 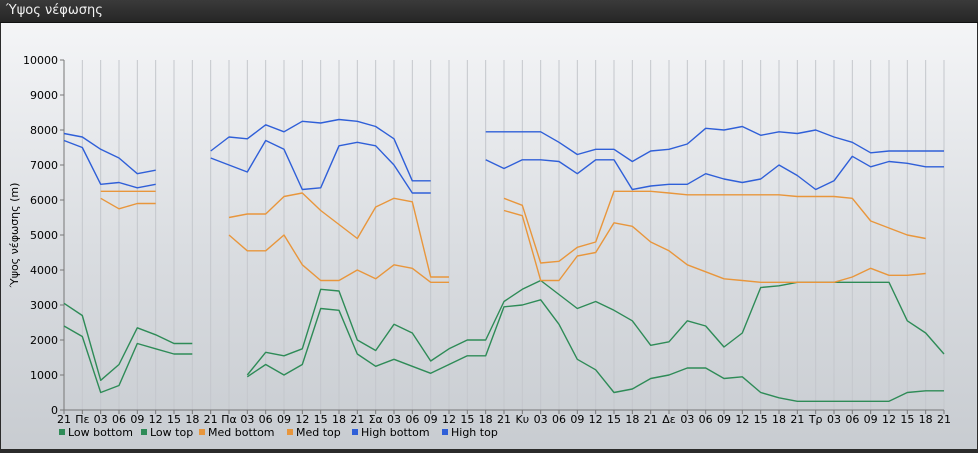 What do you see at coordinates (523, 419) in the screenshot?
I see `x-tick-label: Κυ` at bounding box center [523, 419].